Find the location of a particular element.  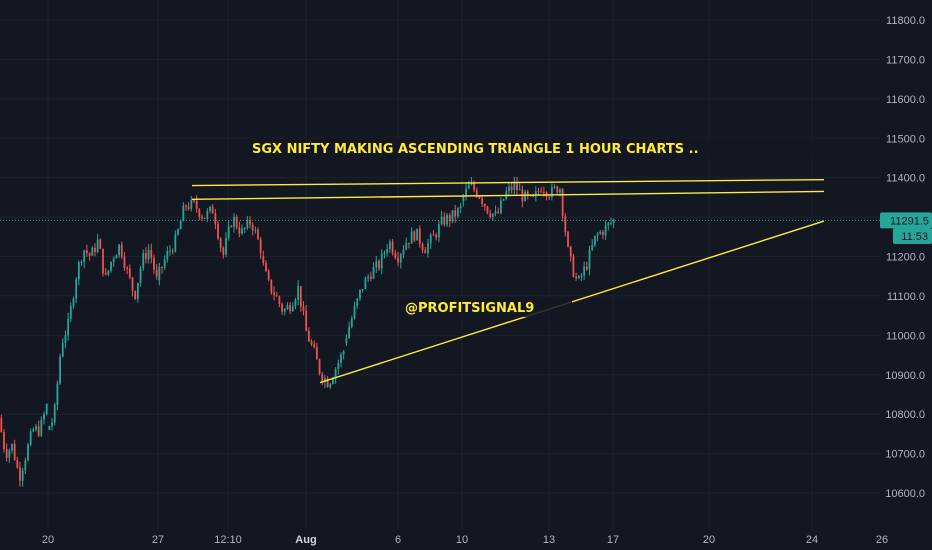

upper-resistance-1-trendline is located at coordinates (508, 182).